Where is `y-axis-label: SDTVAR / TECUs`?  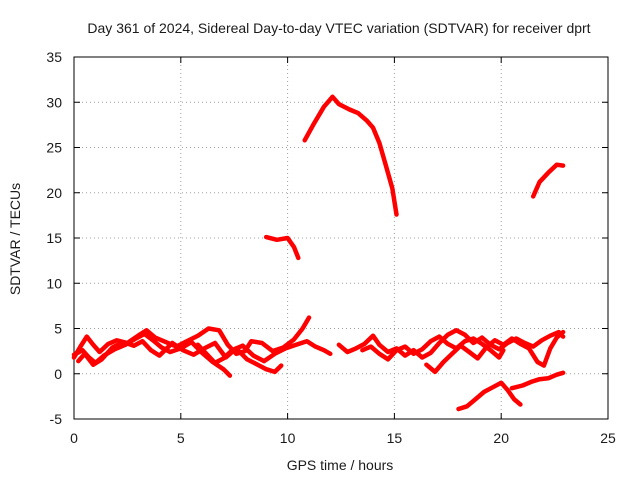
y-axis-label: SDTVAR / TECUs is located at coordinates (15, 239).